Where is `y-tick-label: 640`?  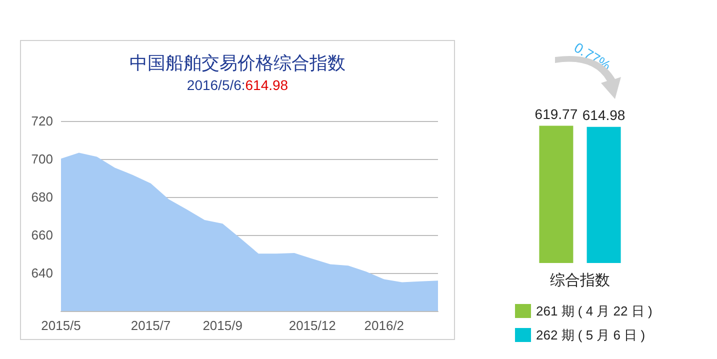 y-tick-label: 640 is located at coordinates (42, 273).